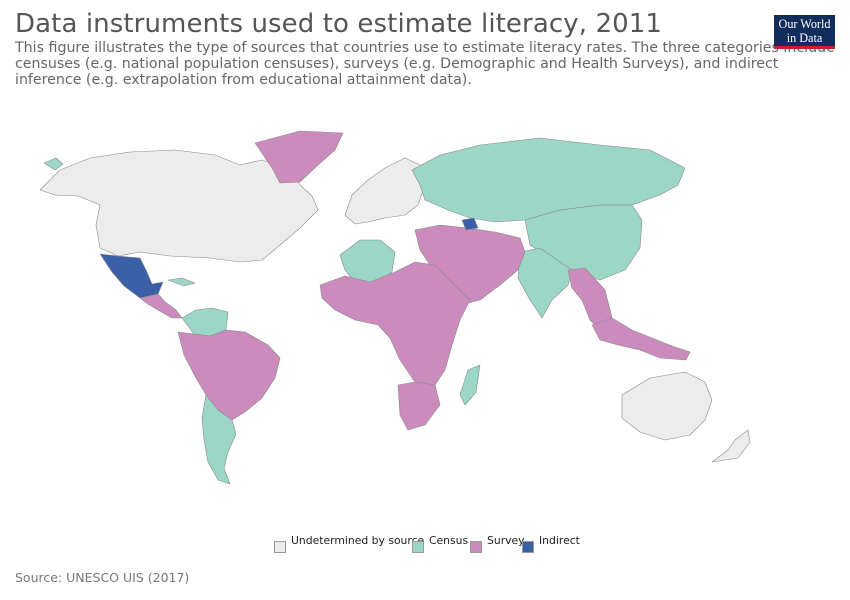 This screenshot has width=850, height=600. I want to click on owid-logo: Our World in Data, so click(804, 32).